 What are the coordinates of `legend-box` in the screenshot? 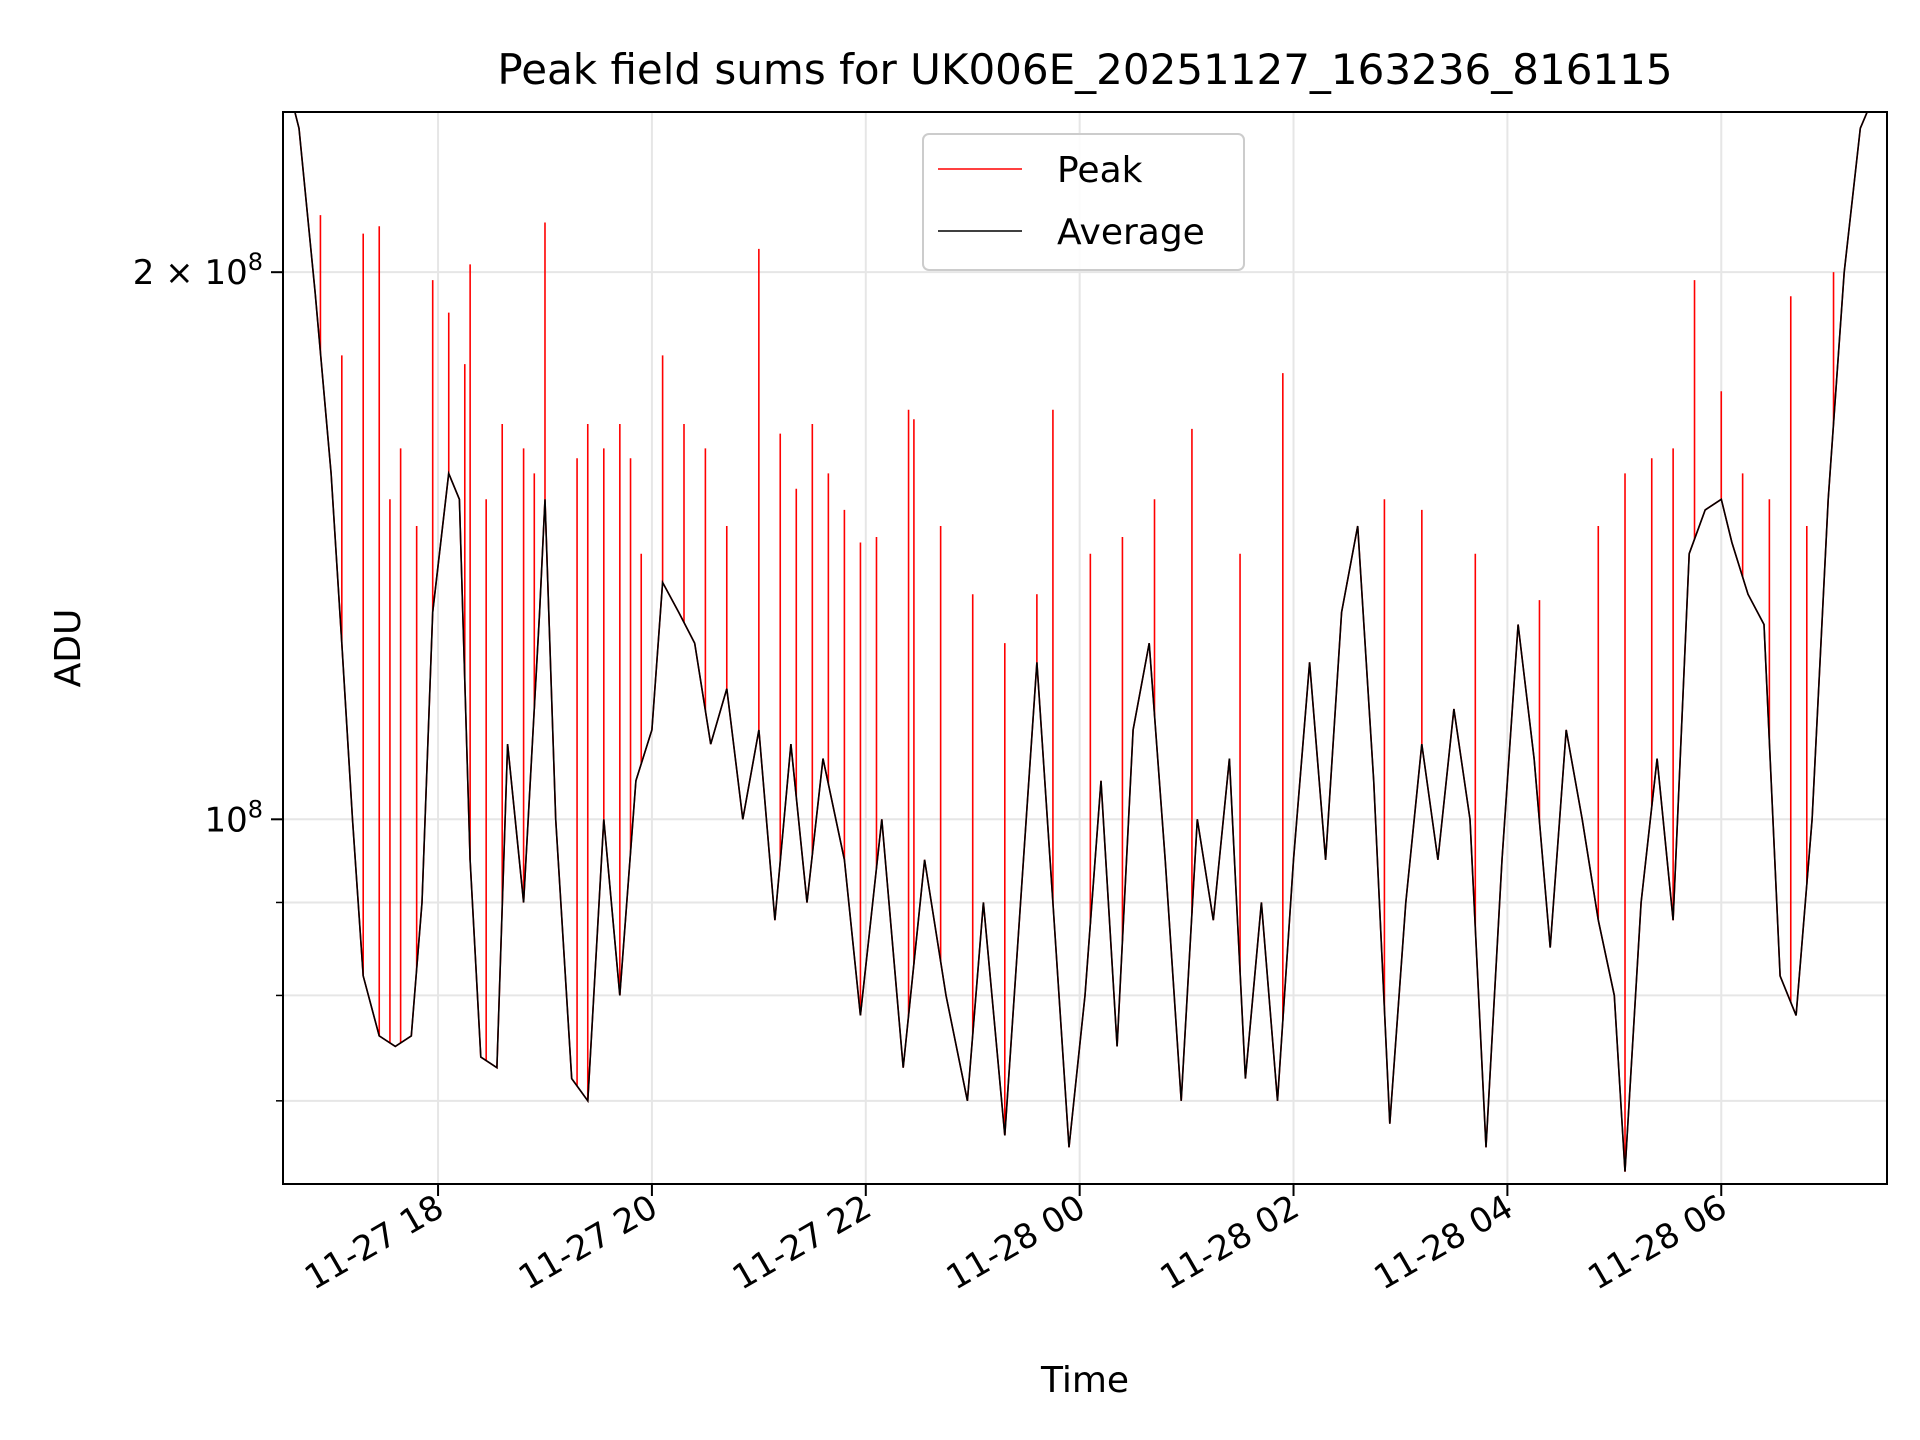 It's located at (1083, 202).